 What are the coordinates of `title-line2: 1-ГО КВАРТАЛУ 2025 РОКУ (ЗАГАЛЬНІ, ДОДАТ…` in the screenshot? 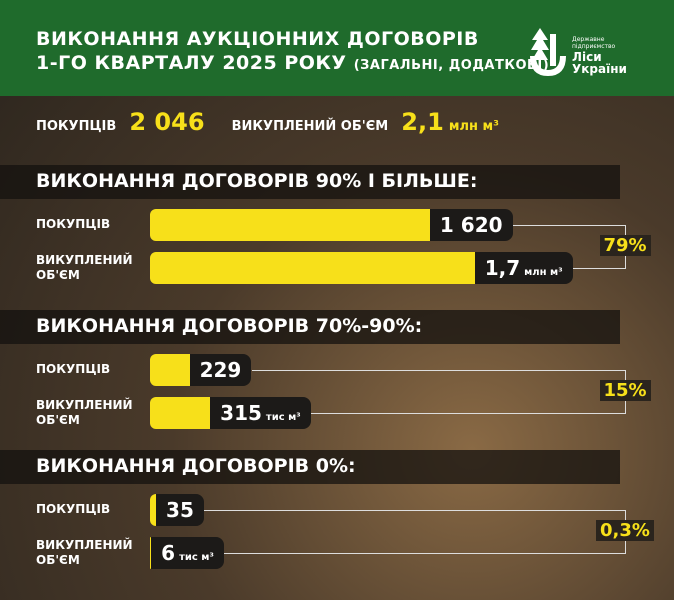 It's located at (292, 63).